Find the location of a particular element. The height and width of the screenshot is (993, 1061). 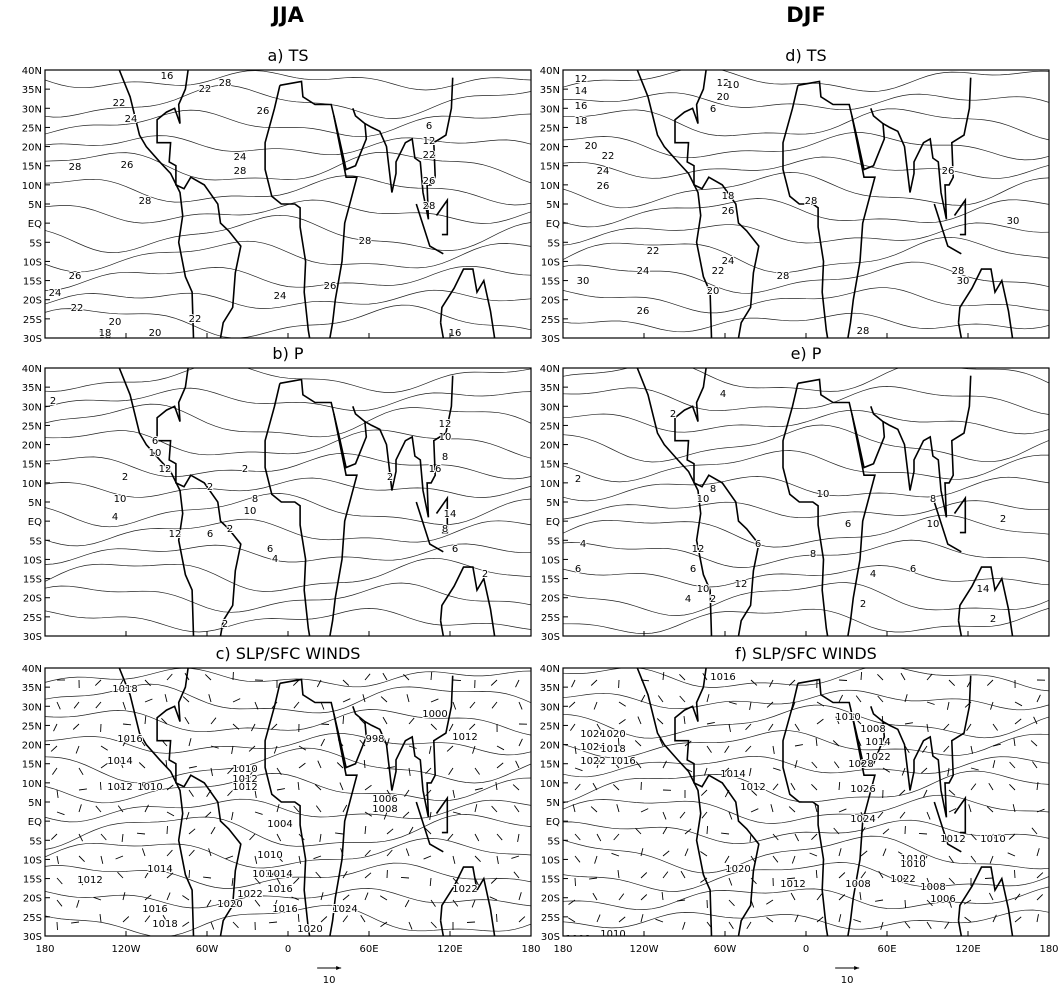

vector-scale-head is located at coordinates (856, 968).